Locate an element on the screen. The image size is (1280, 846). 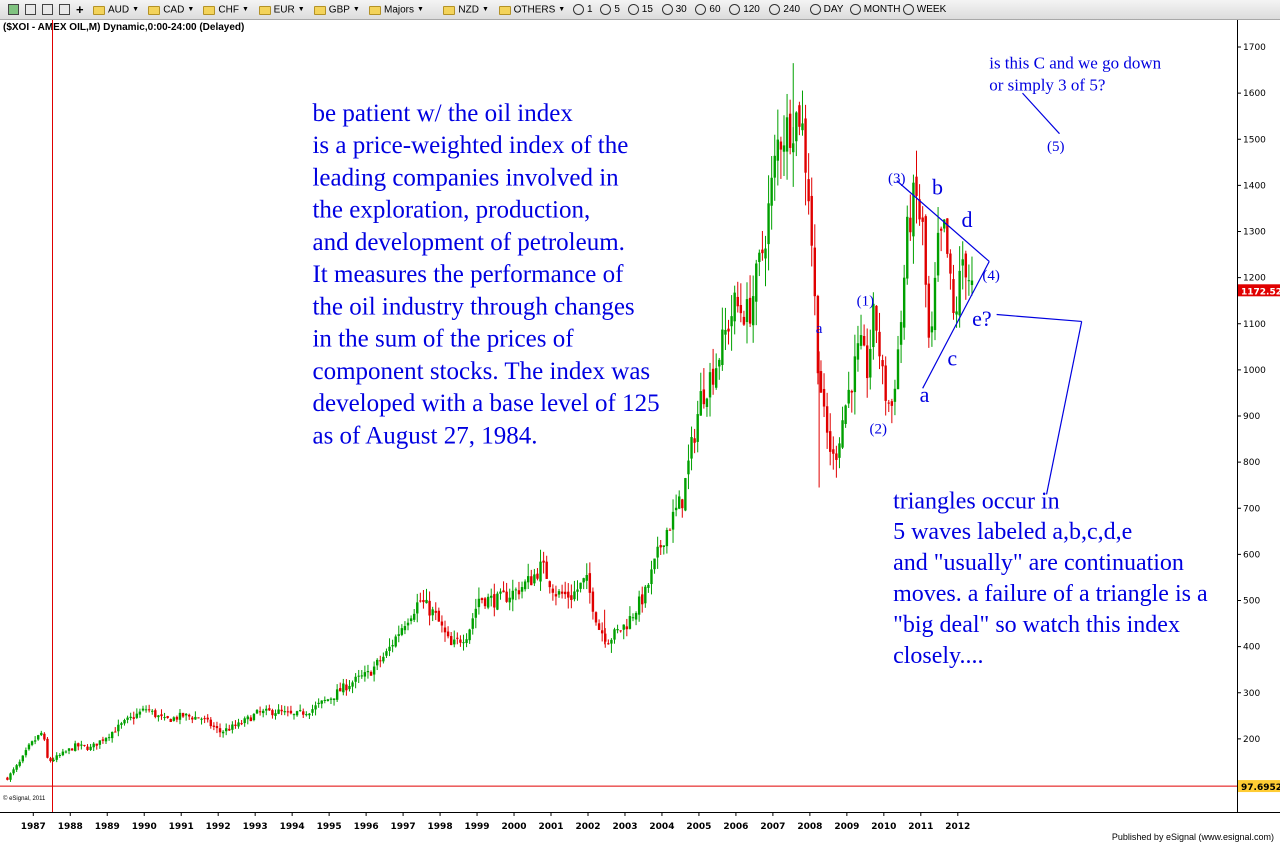
annotation-line is located at coordinates (1041, 113).